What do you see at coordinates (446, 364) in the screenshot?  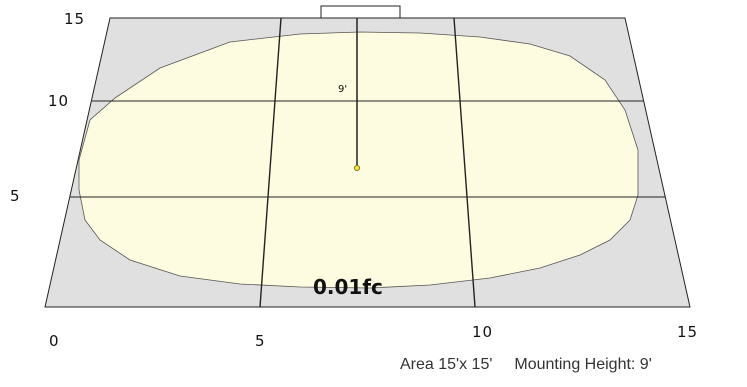 I see `area-label: Area 15'x 15'` at bounding box center [446, 364].